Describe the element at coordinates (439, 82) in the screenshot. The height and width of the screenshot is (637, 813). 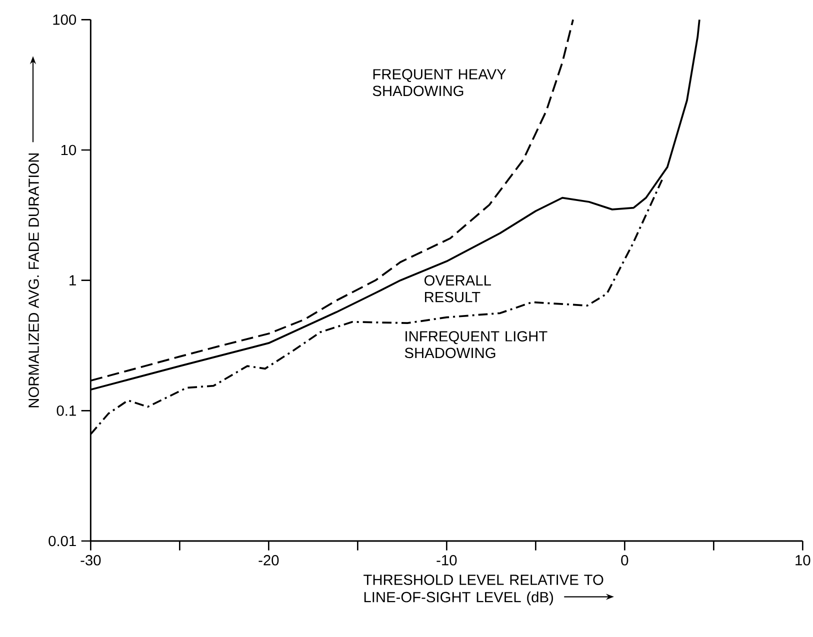
I see `text: FREQUENT HEAVY SHADOWING` at that location.